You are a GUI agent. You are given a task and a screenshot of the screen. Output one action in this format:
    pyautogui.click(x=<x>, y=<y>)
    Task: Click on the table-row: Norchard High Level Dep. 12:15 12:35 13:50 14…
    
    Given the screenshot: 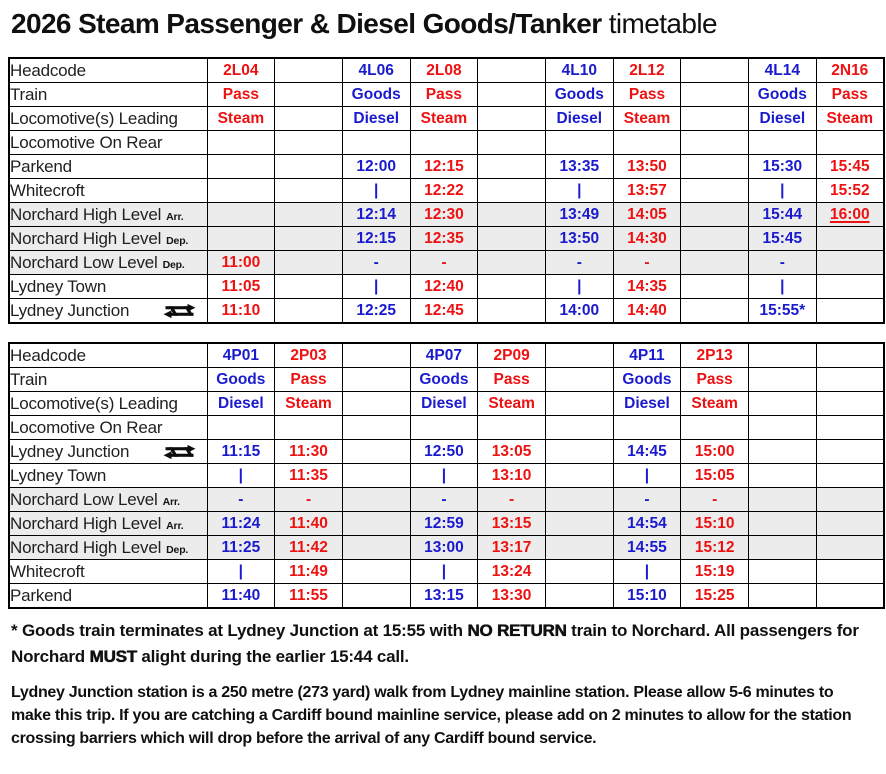 What is the action you would take?
    pyautogui.click(x=446, y=239)
    